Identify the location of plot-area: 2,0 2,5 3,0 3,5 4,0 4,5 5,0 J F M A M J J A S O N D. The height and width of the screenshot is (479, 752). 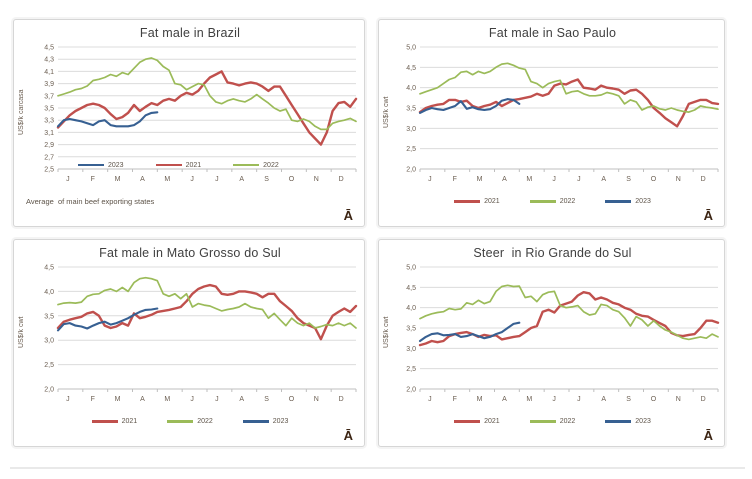
(557, 117).